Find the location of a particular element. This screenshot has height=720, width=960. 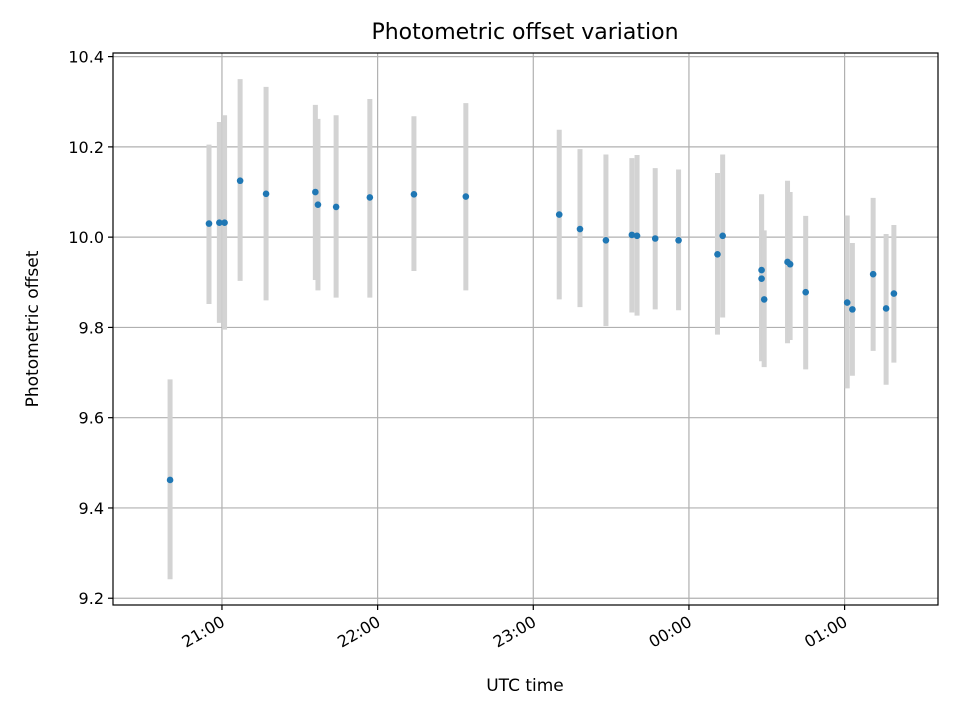

y-tick-label: 9.2 is located at coordinates (91, 598).